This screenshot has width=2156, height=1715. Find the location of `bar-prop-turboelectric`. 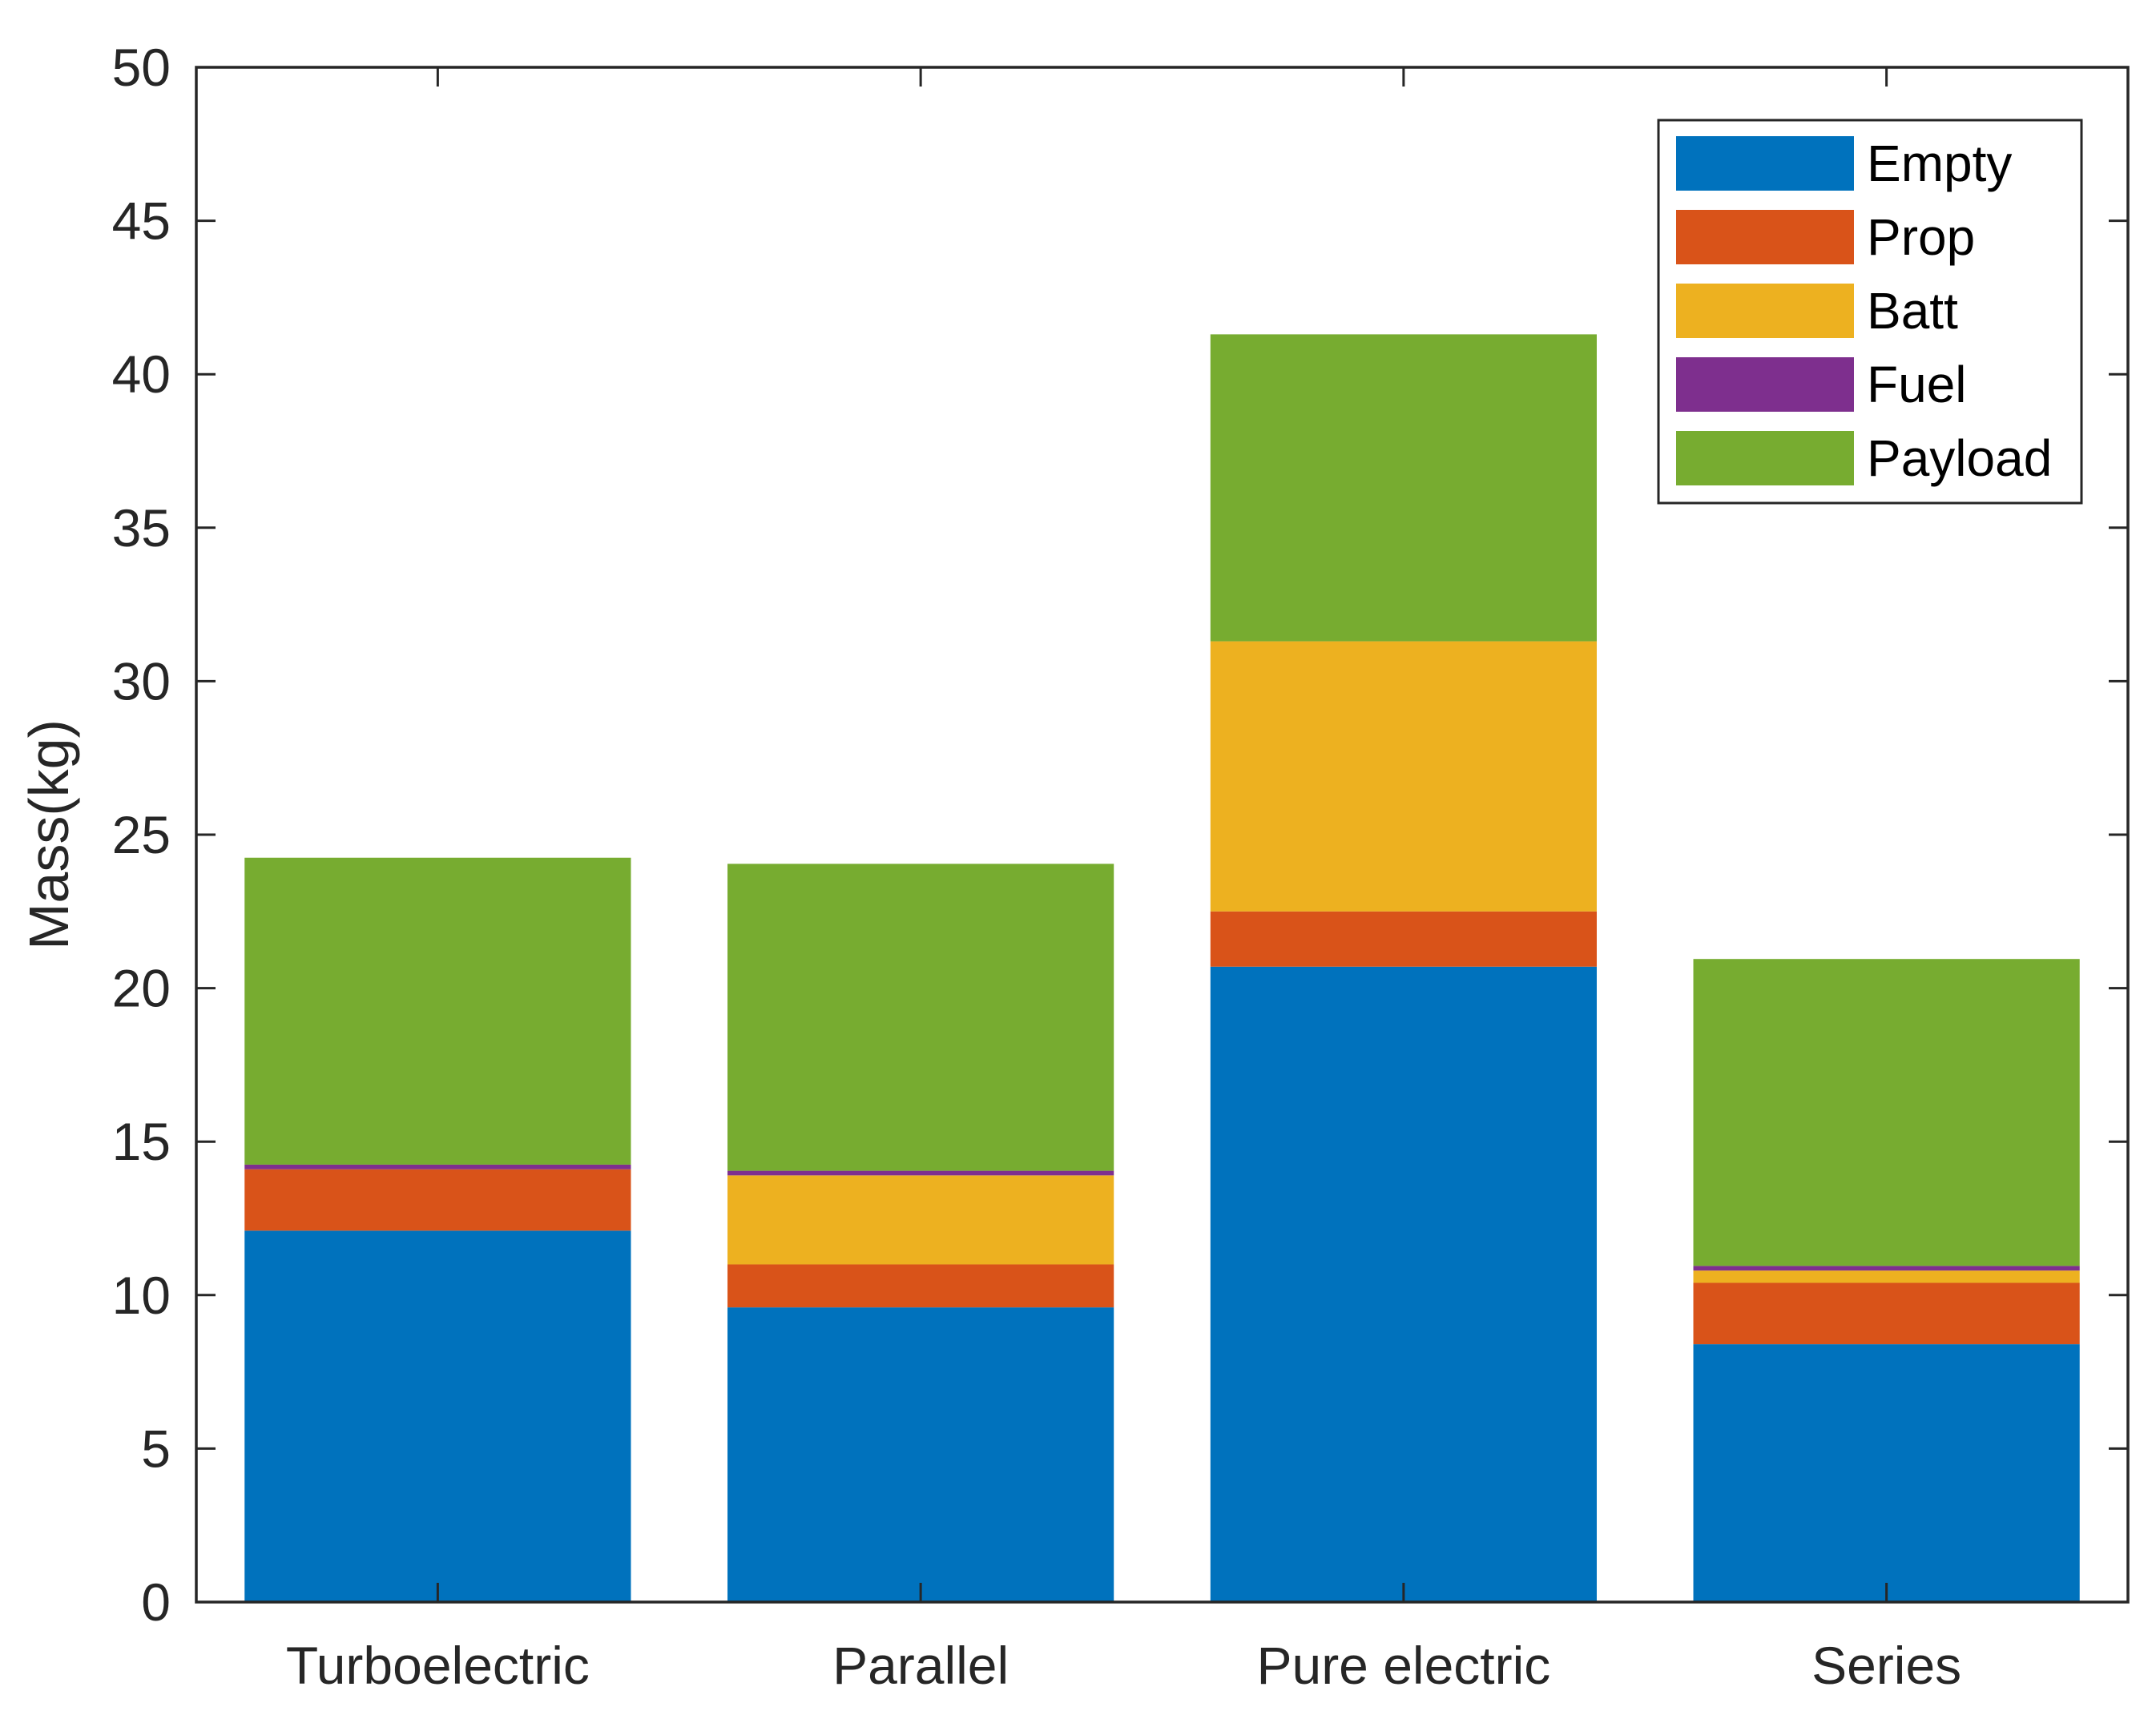

bar-prop-turboelectric is located at coordinates (438, 1200).